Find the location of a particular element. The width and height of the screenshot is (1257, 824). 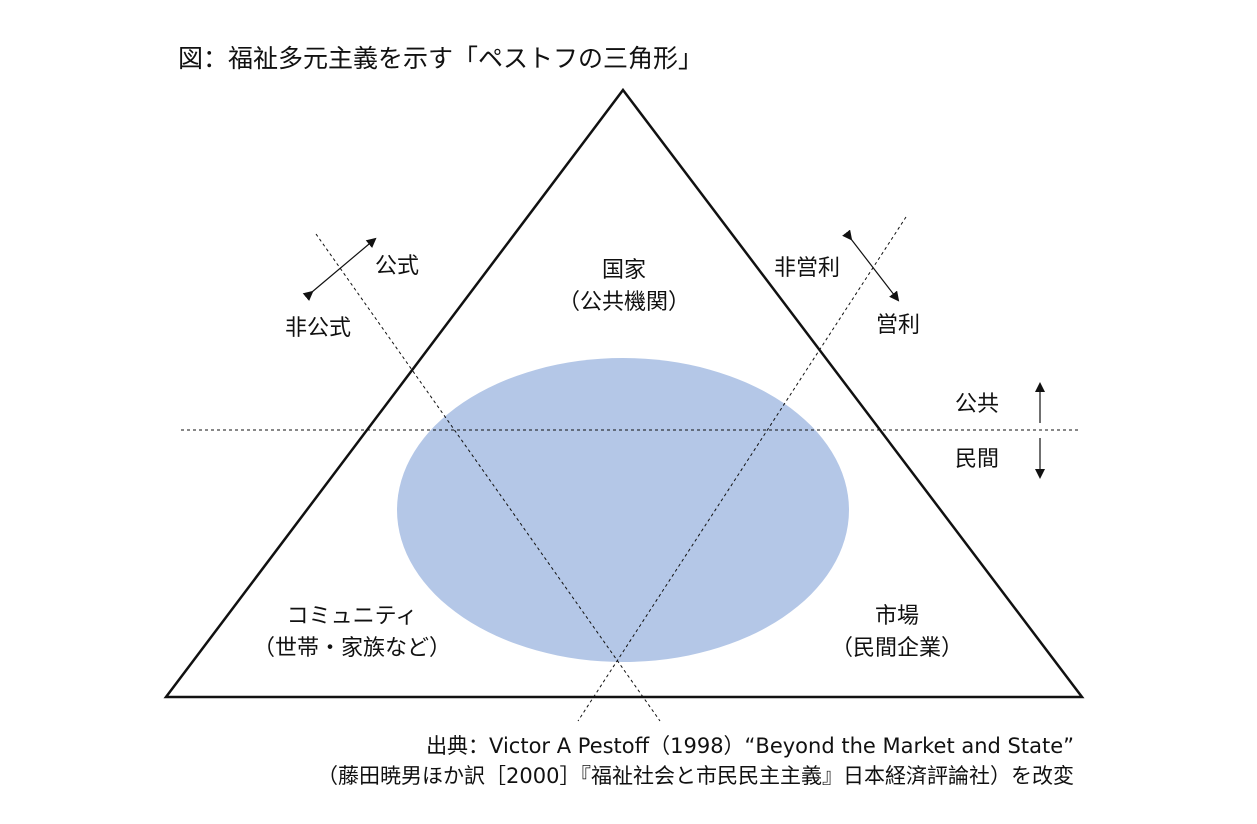

market-sector-label: 市場 （民間企業） is located at coordinates (897, 633).